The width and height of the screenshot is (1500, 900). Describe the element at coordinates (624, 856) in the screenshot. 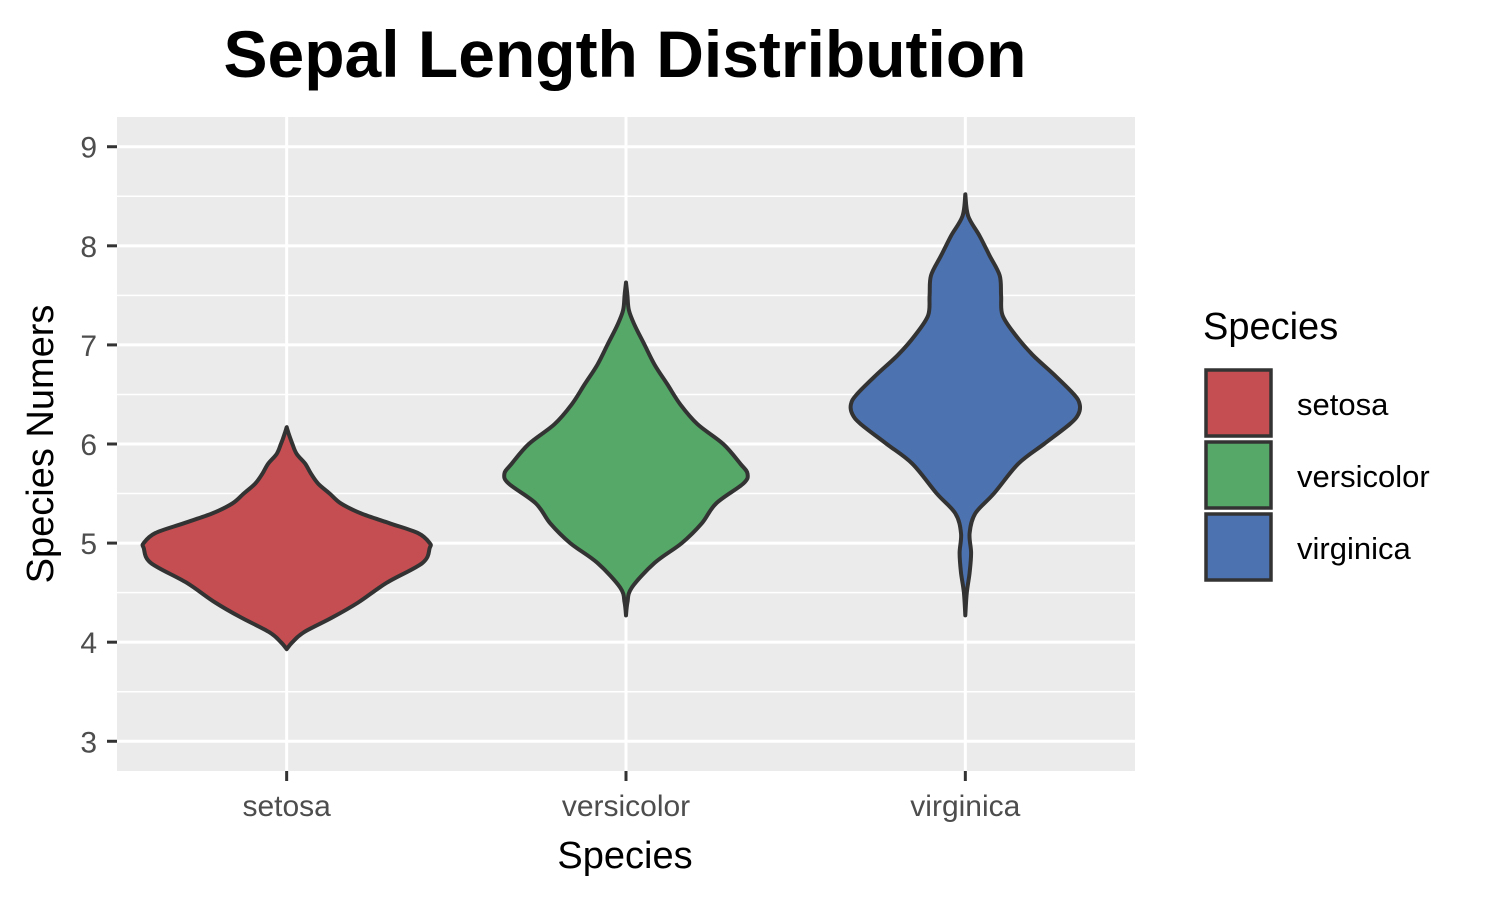

I see `x-axis-title: Species` at that location.